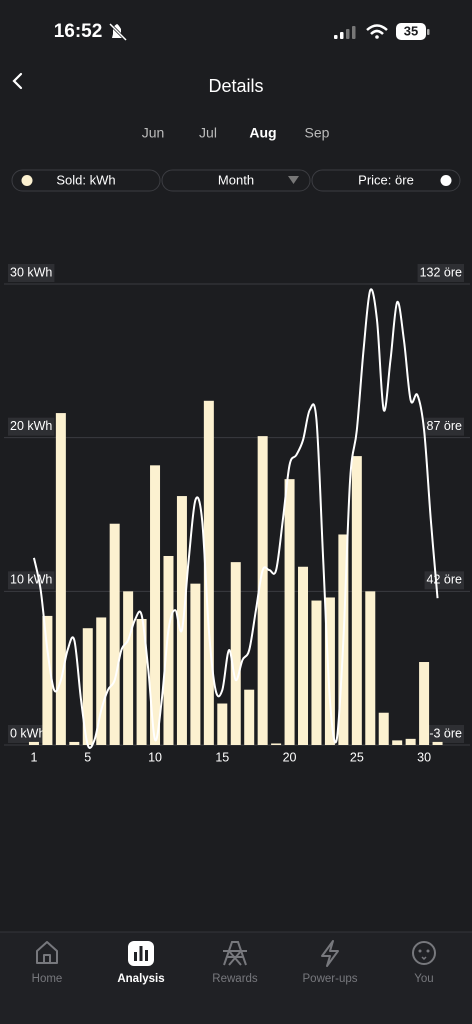 This screenshot has width=472, height=1024. Describe the element at coordinates (293, 180) in the screenshot. I see `dropdown-arrow` at that location.